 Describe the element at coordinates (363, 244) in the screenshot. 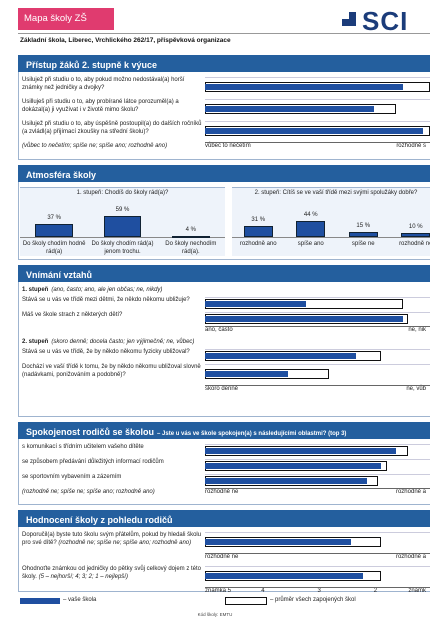

I see `category-label: spíše ne` at that location.